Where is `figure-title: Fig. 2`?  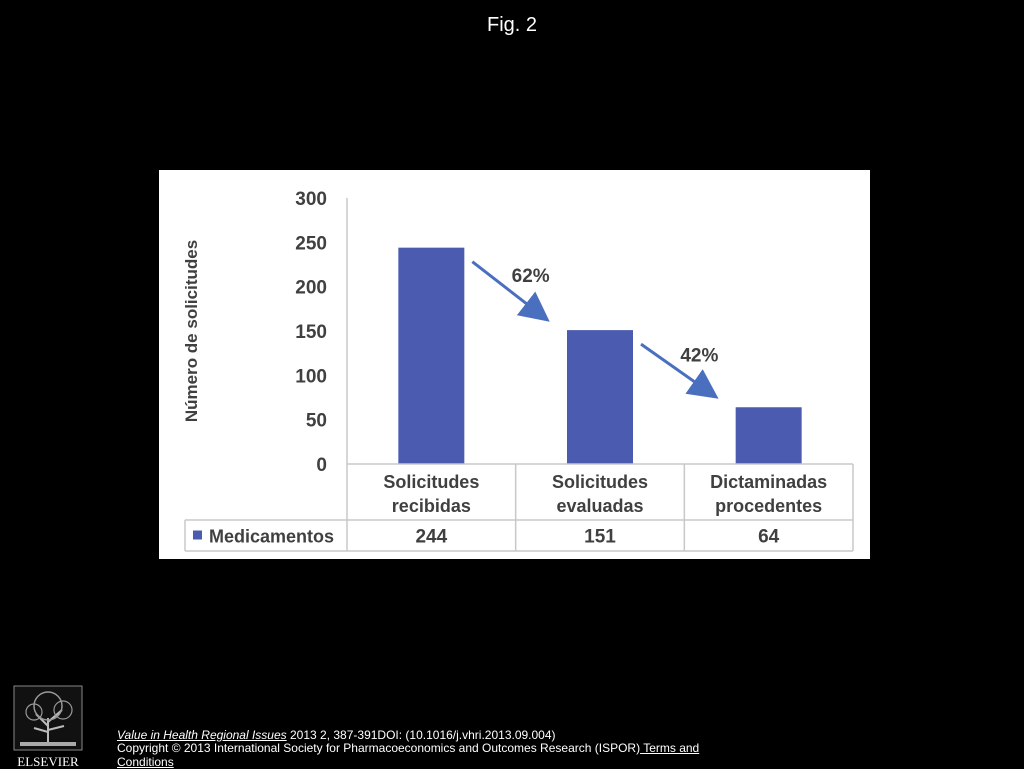
figure-title: Fig. 2 is located at coordinates (512, 25).